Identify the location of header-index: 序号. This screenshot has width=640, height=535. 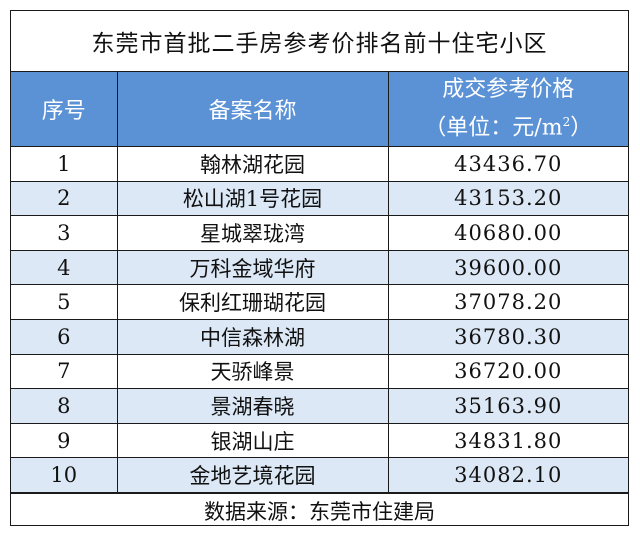
(64, 109).